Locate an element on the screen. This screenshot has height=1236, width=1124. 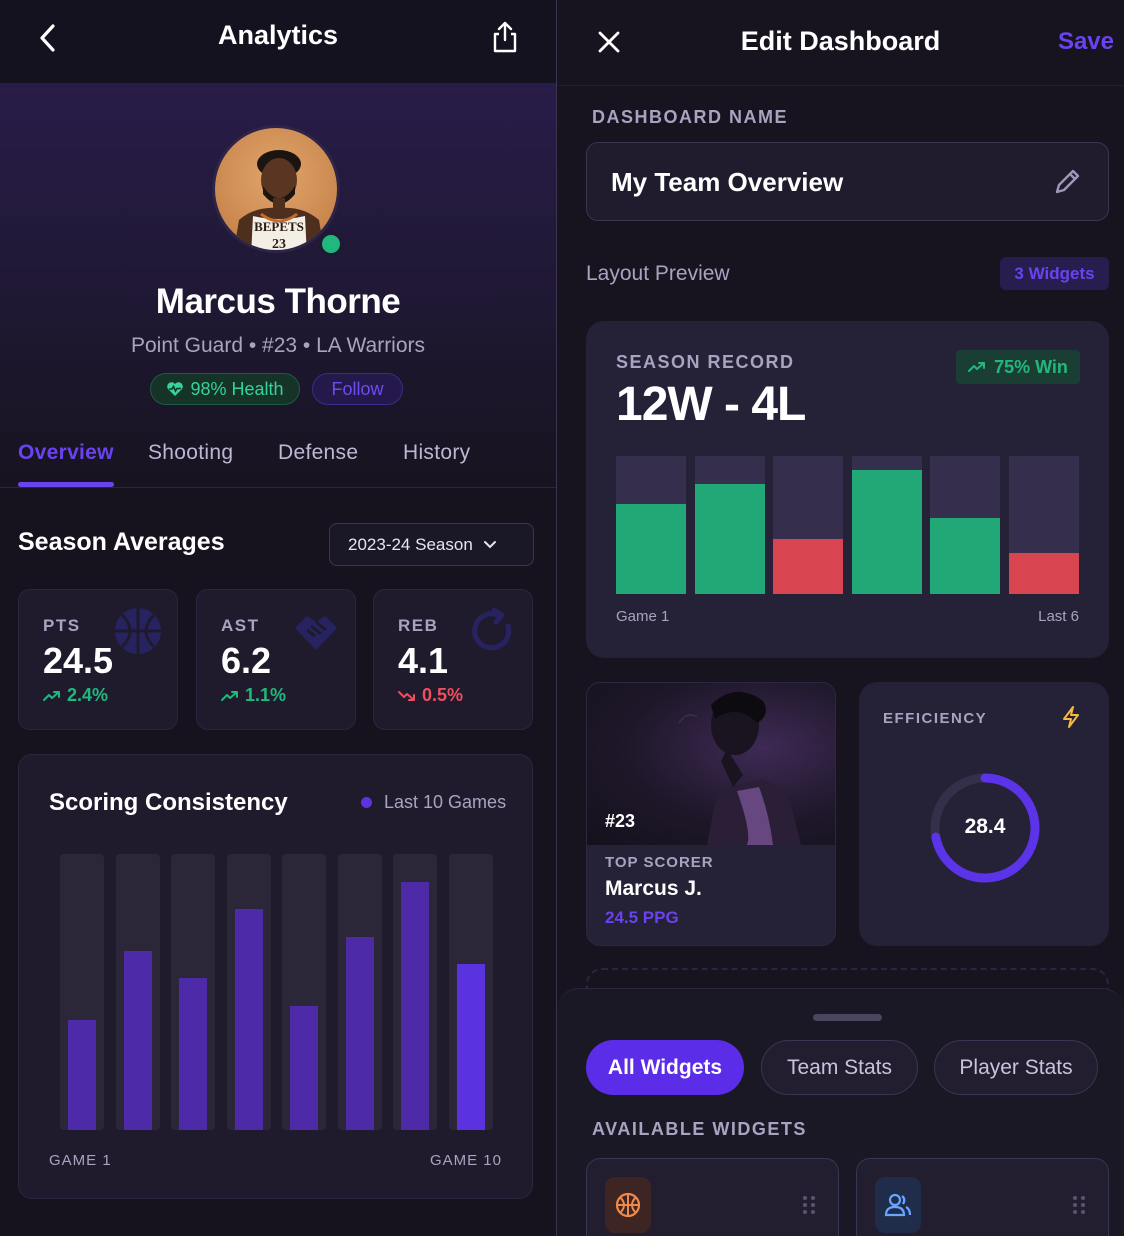
win-rate-badge: 75% Win is located at coordinates (1018, 367).